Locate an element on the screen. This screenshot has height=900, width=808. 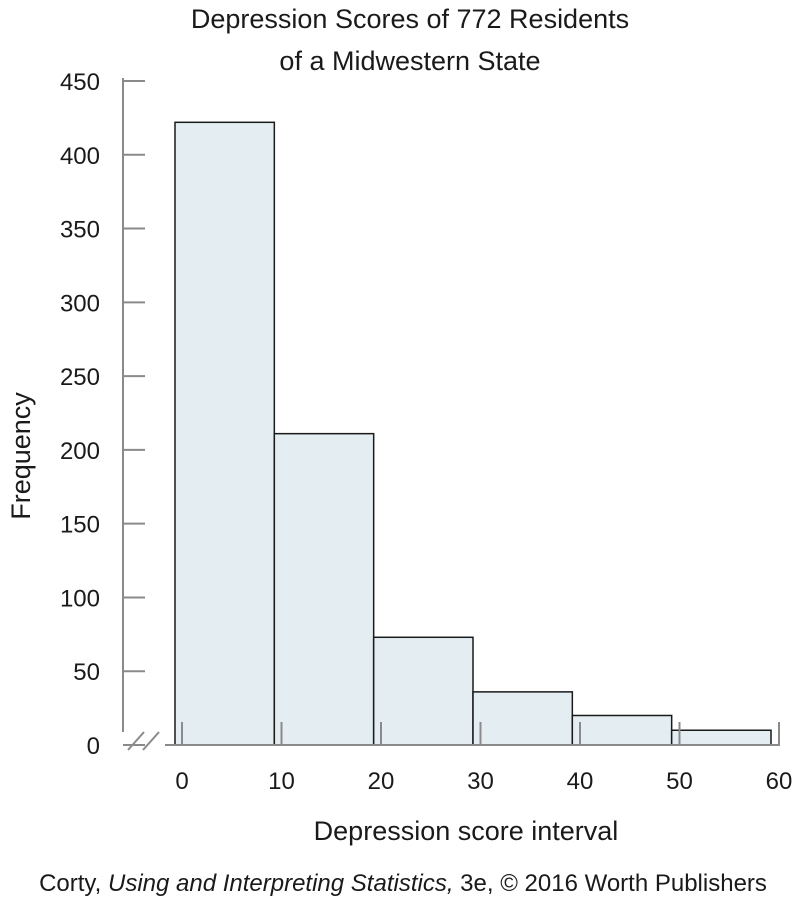
x-axis: 0 10 20 30 40 50 60 is located at coordinates (478, 758).